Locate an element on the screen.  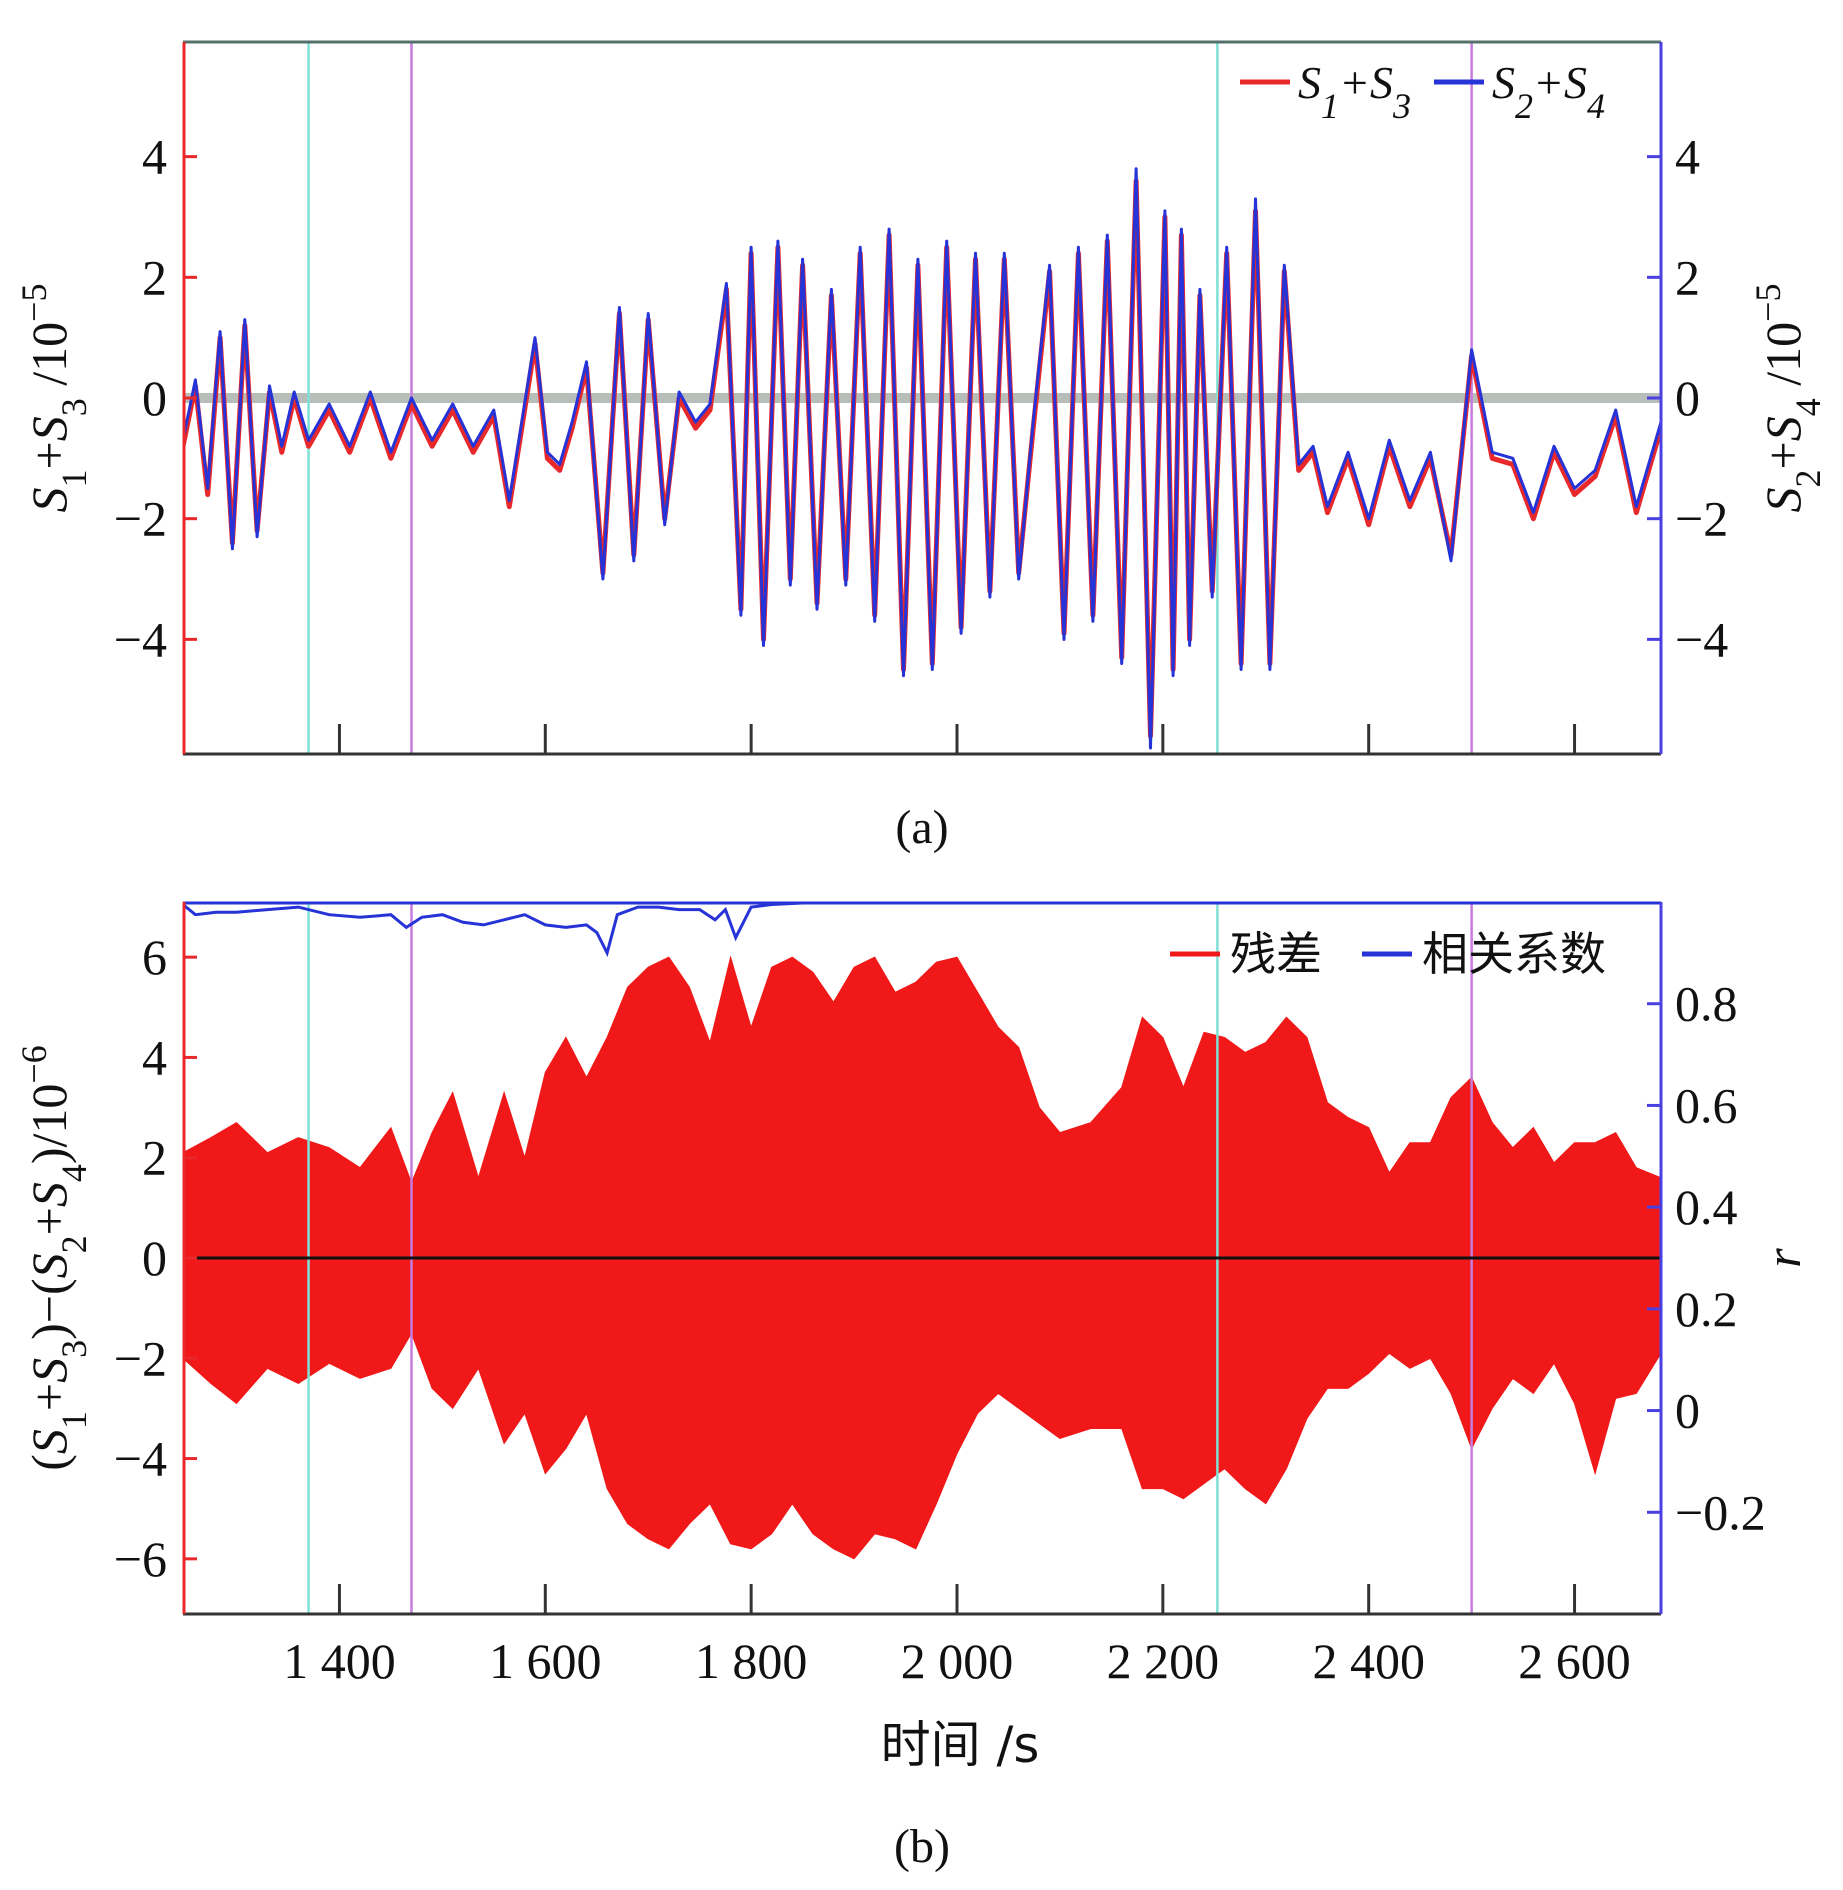
panel-a-ylabel-left: S1+S3 /10−5 is located at coordinates (54, 398).